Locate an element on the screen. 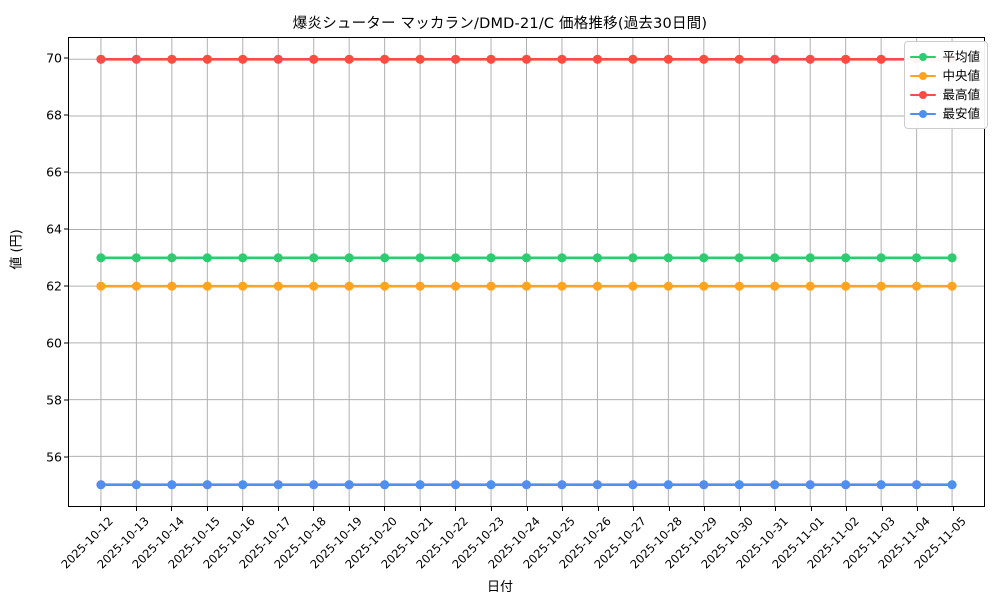 This screenshot has width=1000, height=609. series-平均値 is located at coordinates (526, 258).